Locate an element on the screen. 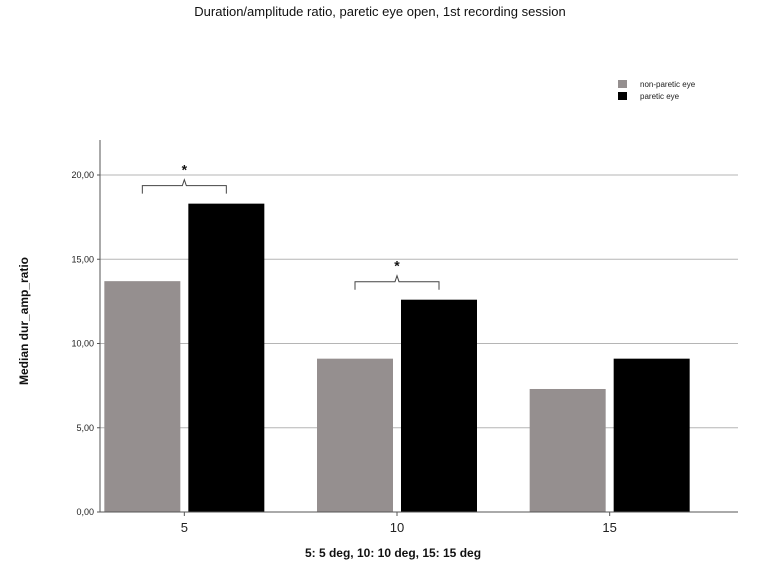 This screenshot has height=565, width=760. y-tick-label: 20,00 is located at coordinates (82, 175).